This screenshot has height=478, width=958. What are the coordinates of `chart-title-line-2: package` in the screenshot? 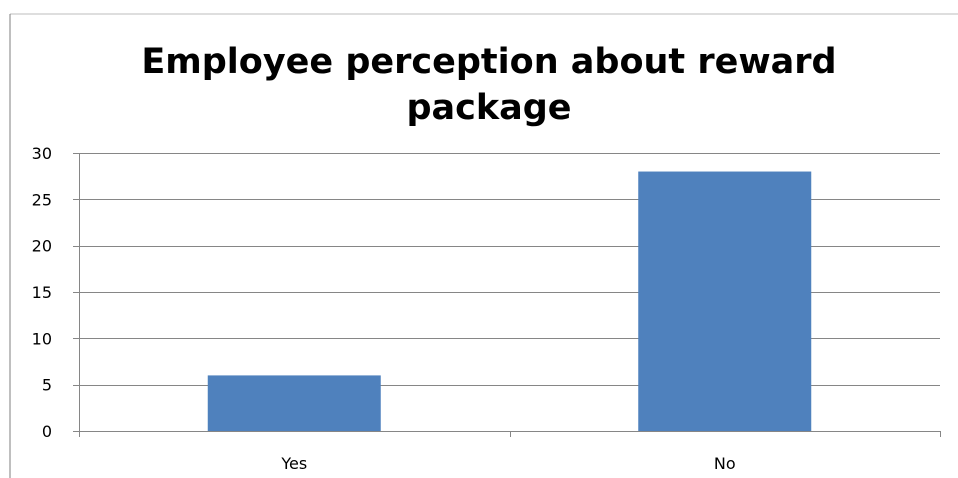 It's located at (488, 108).